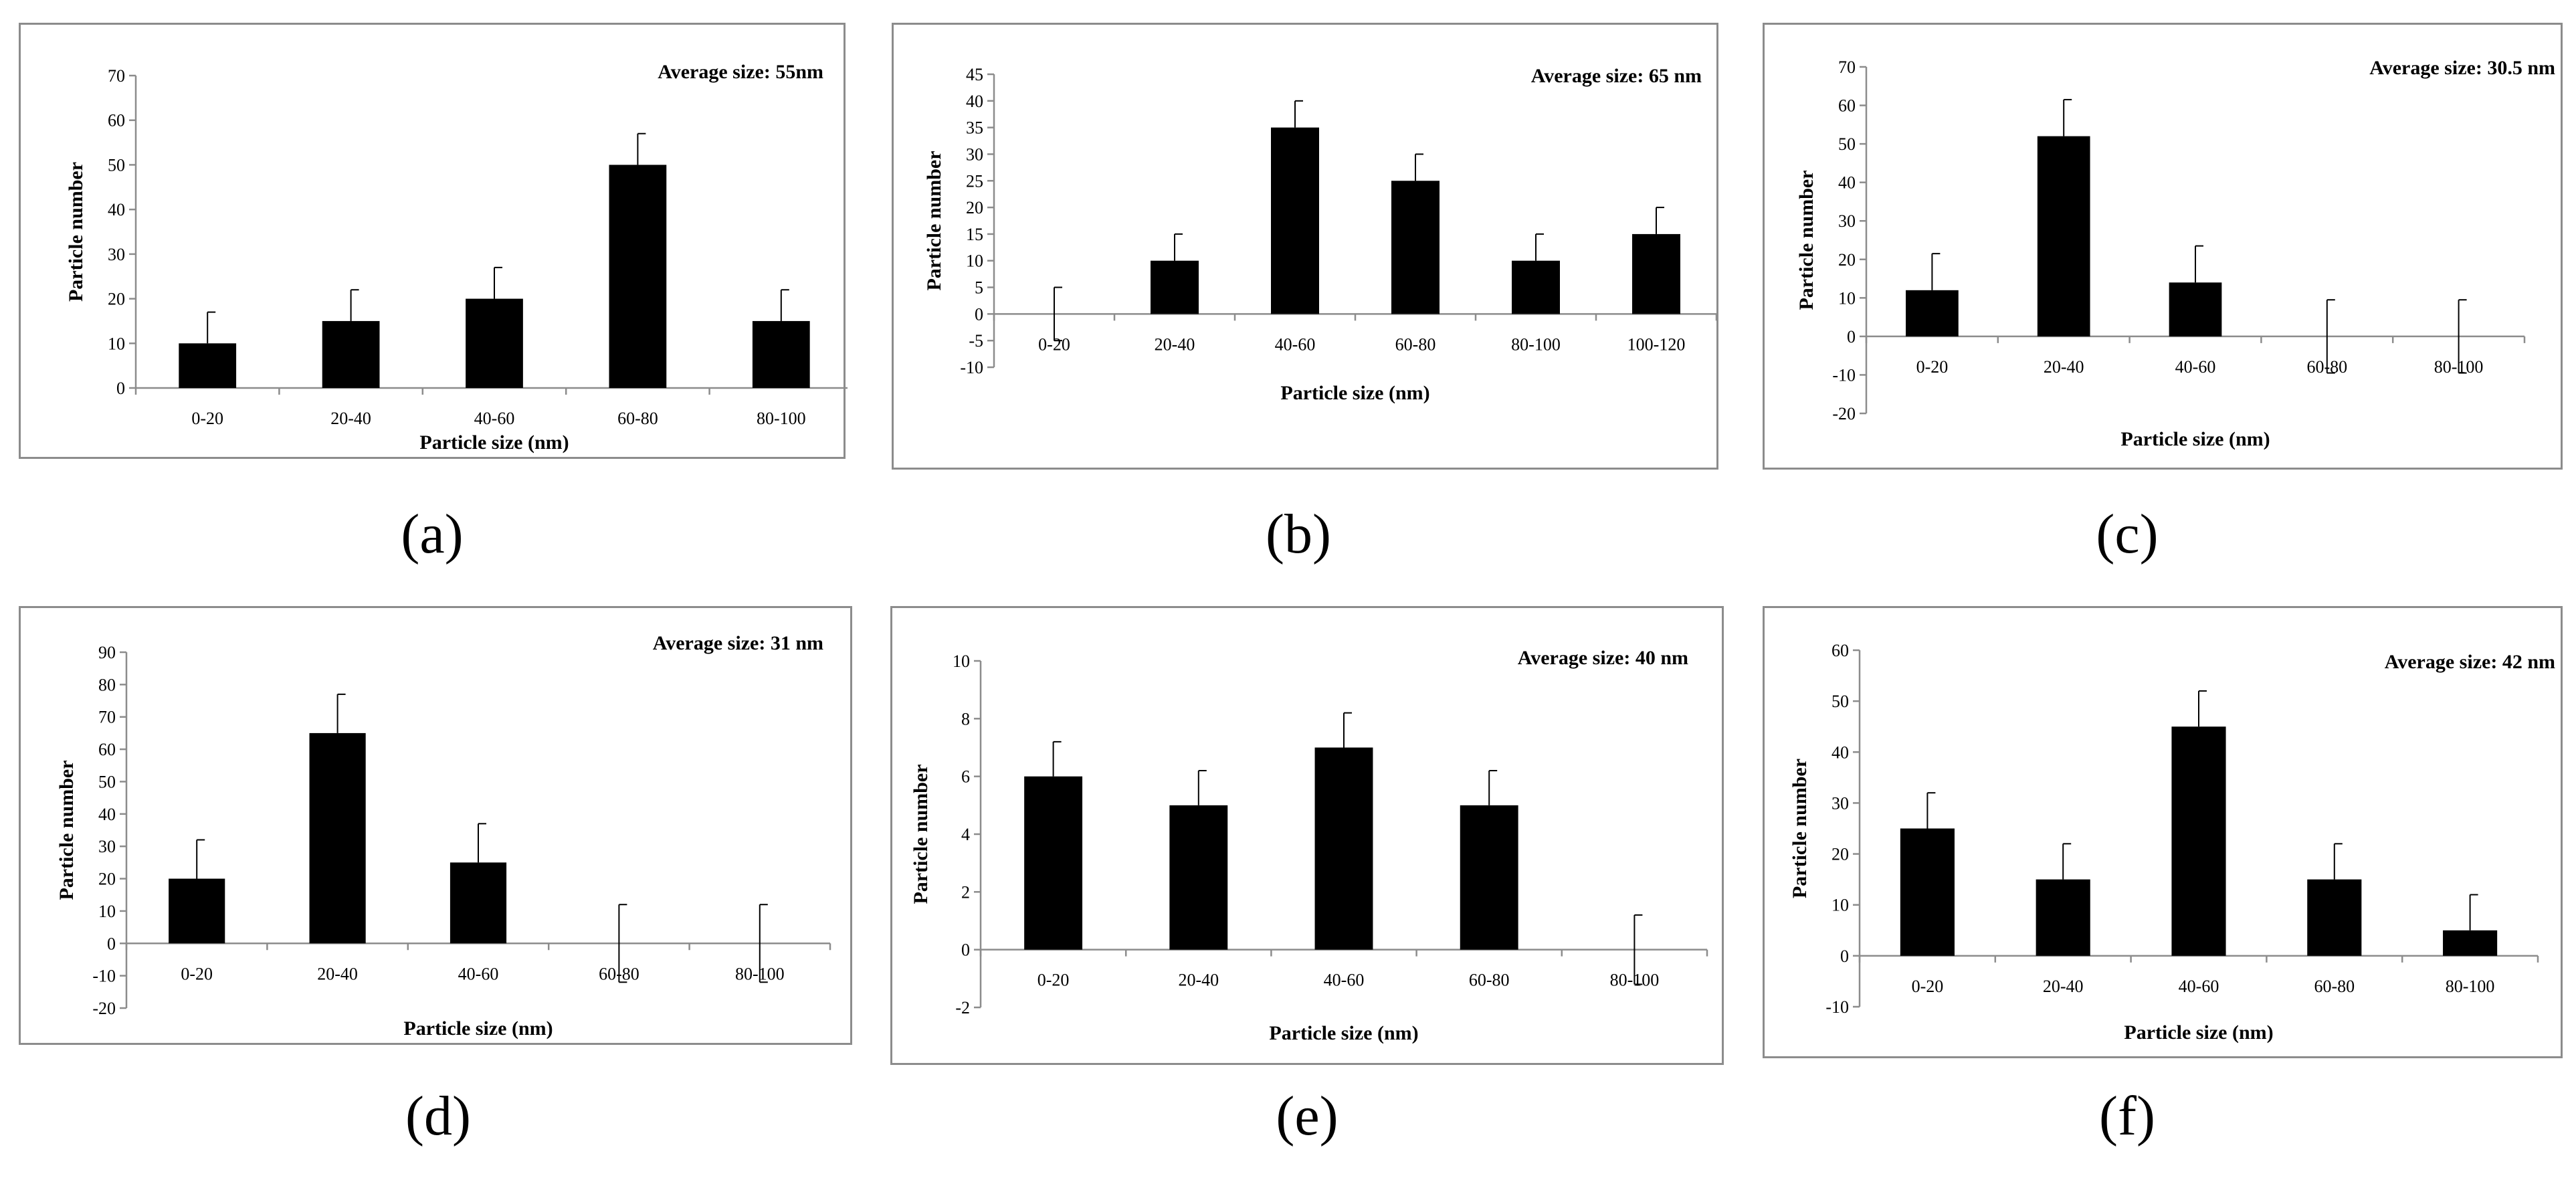 This screenshot has height=1180, width=2576. Describe the element at coordinates (965, 892) in the screenshot. I see `y-tick-label: 2` at that location.